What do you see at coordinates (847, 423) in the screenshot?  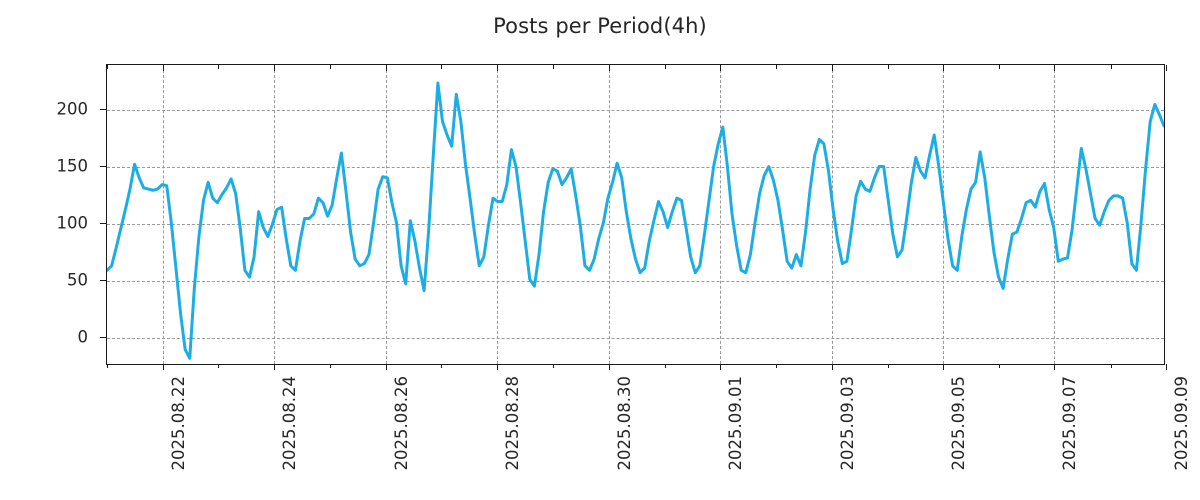 I see `x-axis-tick-label: 2025.09.03` at bounding box center [847, 423].